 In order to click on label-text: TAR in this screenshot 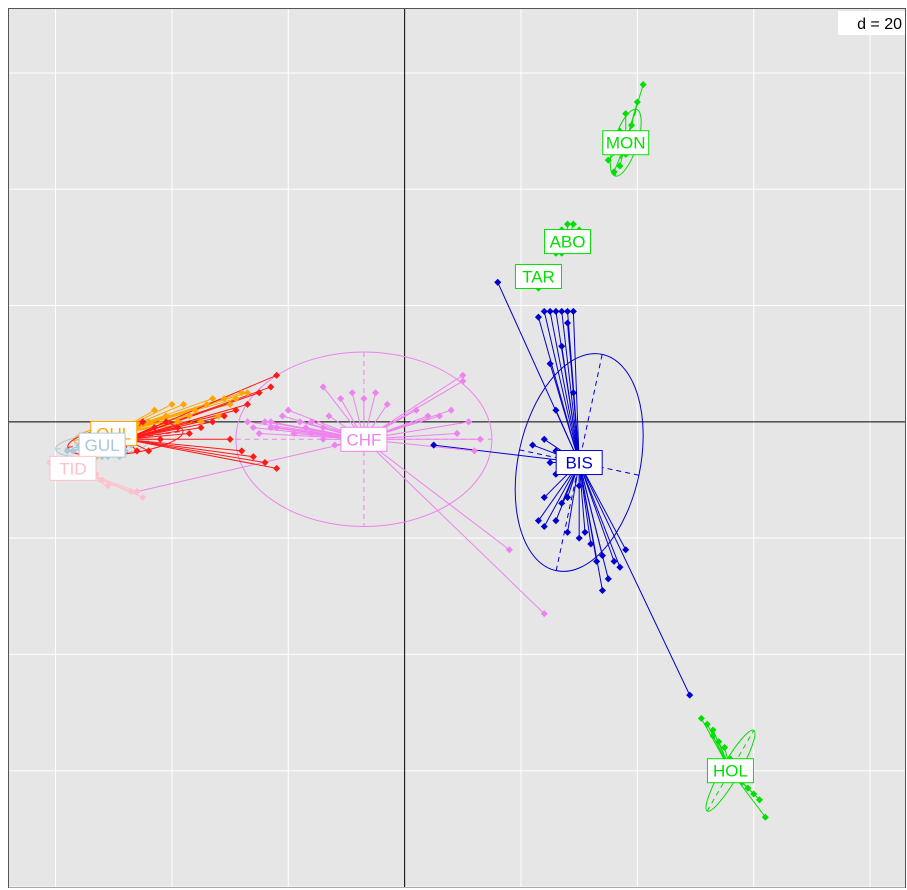, I will do `click(538, 276)`.